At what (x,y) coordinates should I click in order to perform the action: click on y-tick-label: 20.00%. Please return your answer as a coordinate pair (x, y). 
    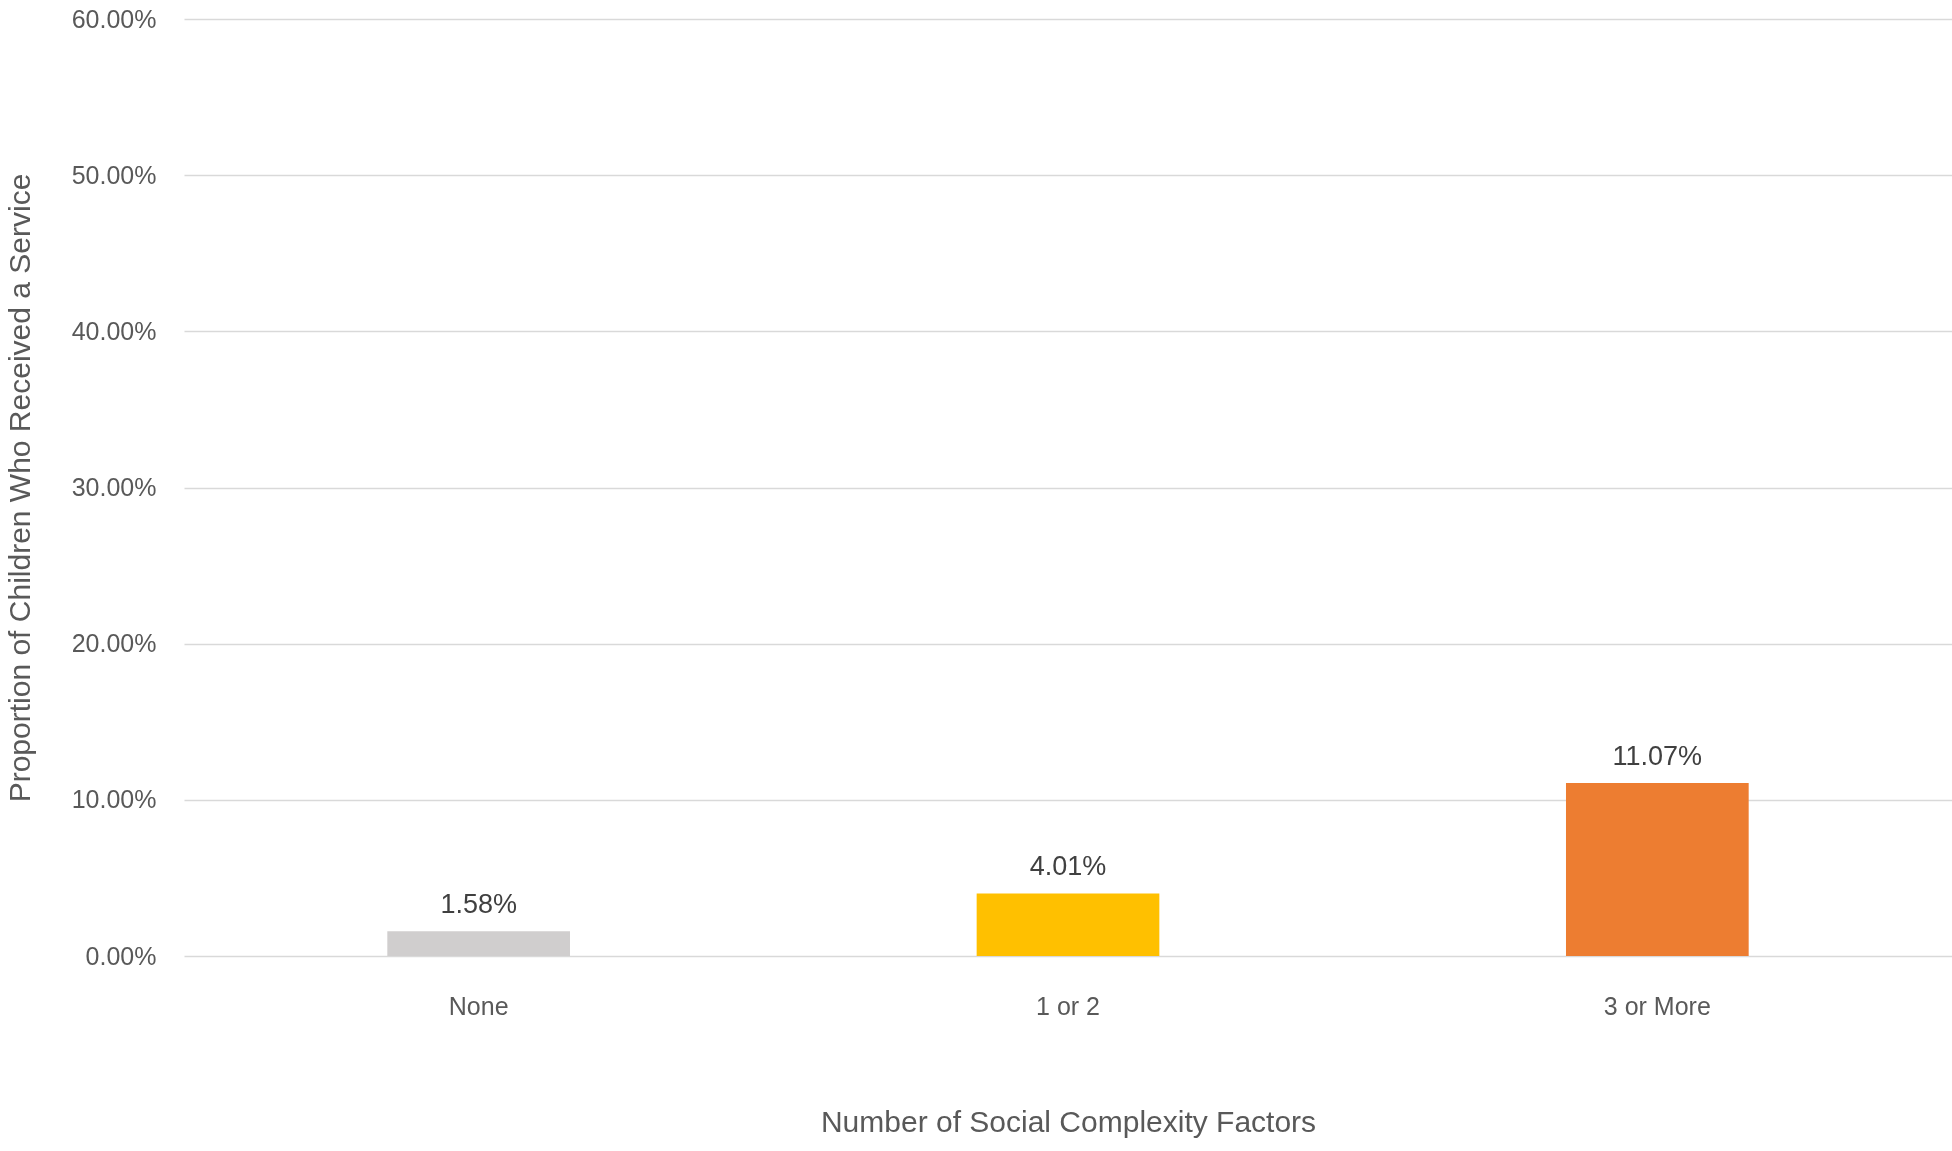
    Looking at the image, I should click on (114, 643).